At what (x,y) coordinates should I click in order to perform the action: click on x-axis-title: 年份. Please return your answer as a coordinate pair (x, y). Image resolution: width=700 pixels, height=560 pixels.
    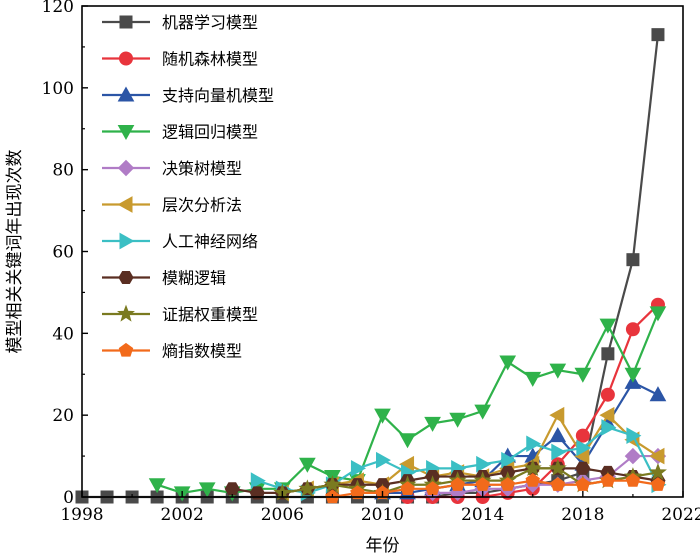
    Looking at the image, I should click on (383, 546).